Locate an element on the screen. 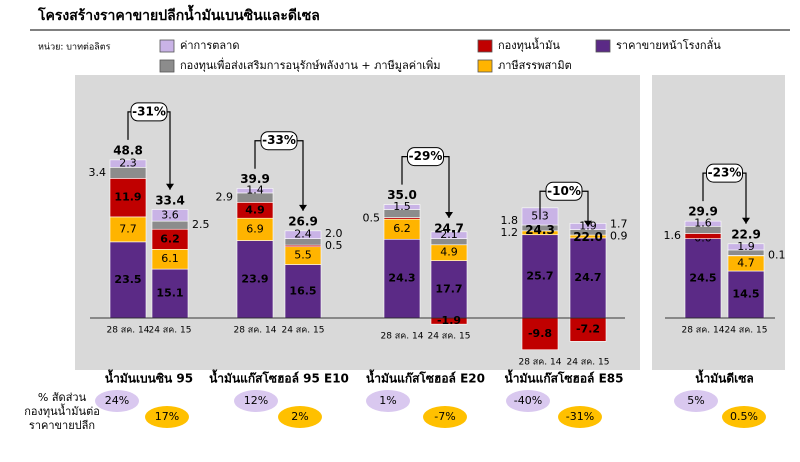  group-label: น้ำมันแก๊สโซฮอล์ E20 is located at coordinates (425, 377).